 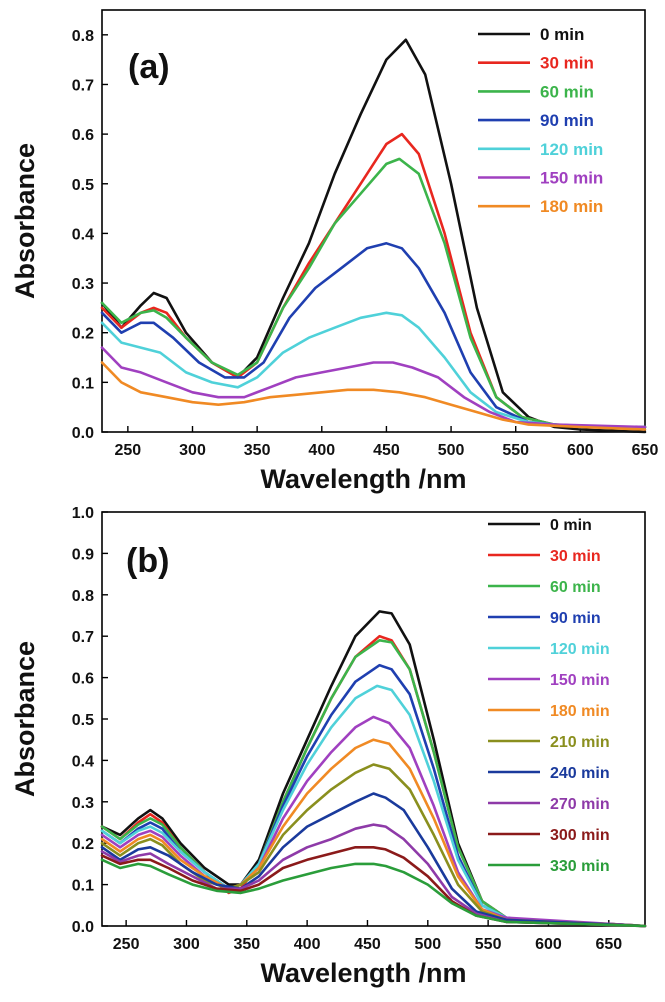 What do you see at coordinates (580, 835) in the screenshot?
I see `legend-label: 300 min` at bounding box center [580, 835].